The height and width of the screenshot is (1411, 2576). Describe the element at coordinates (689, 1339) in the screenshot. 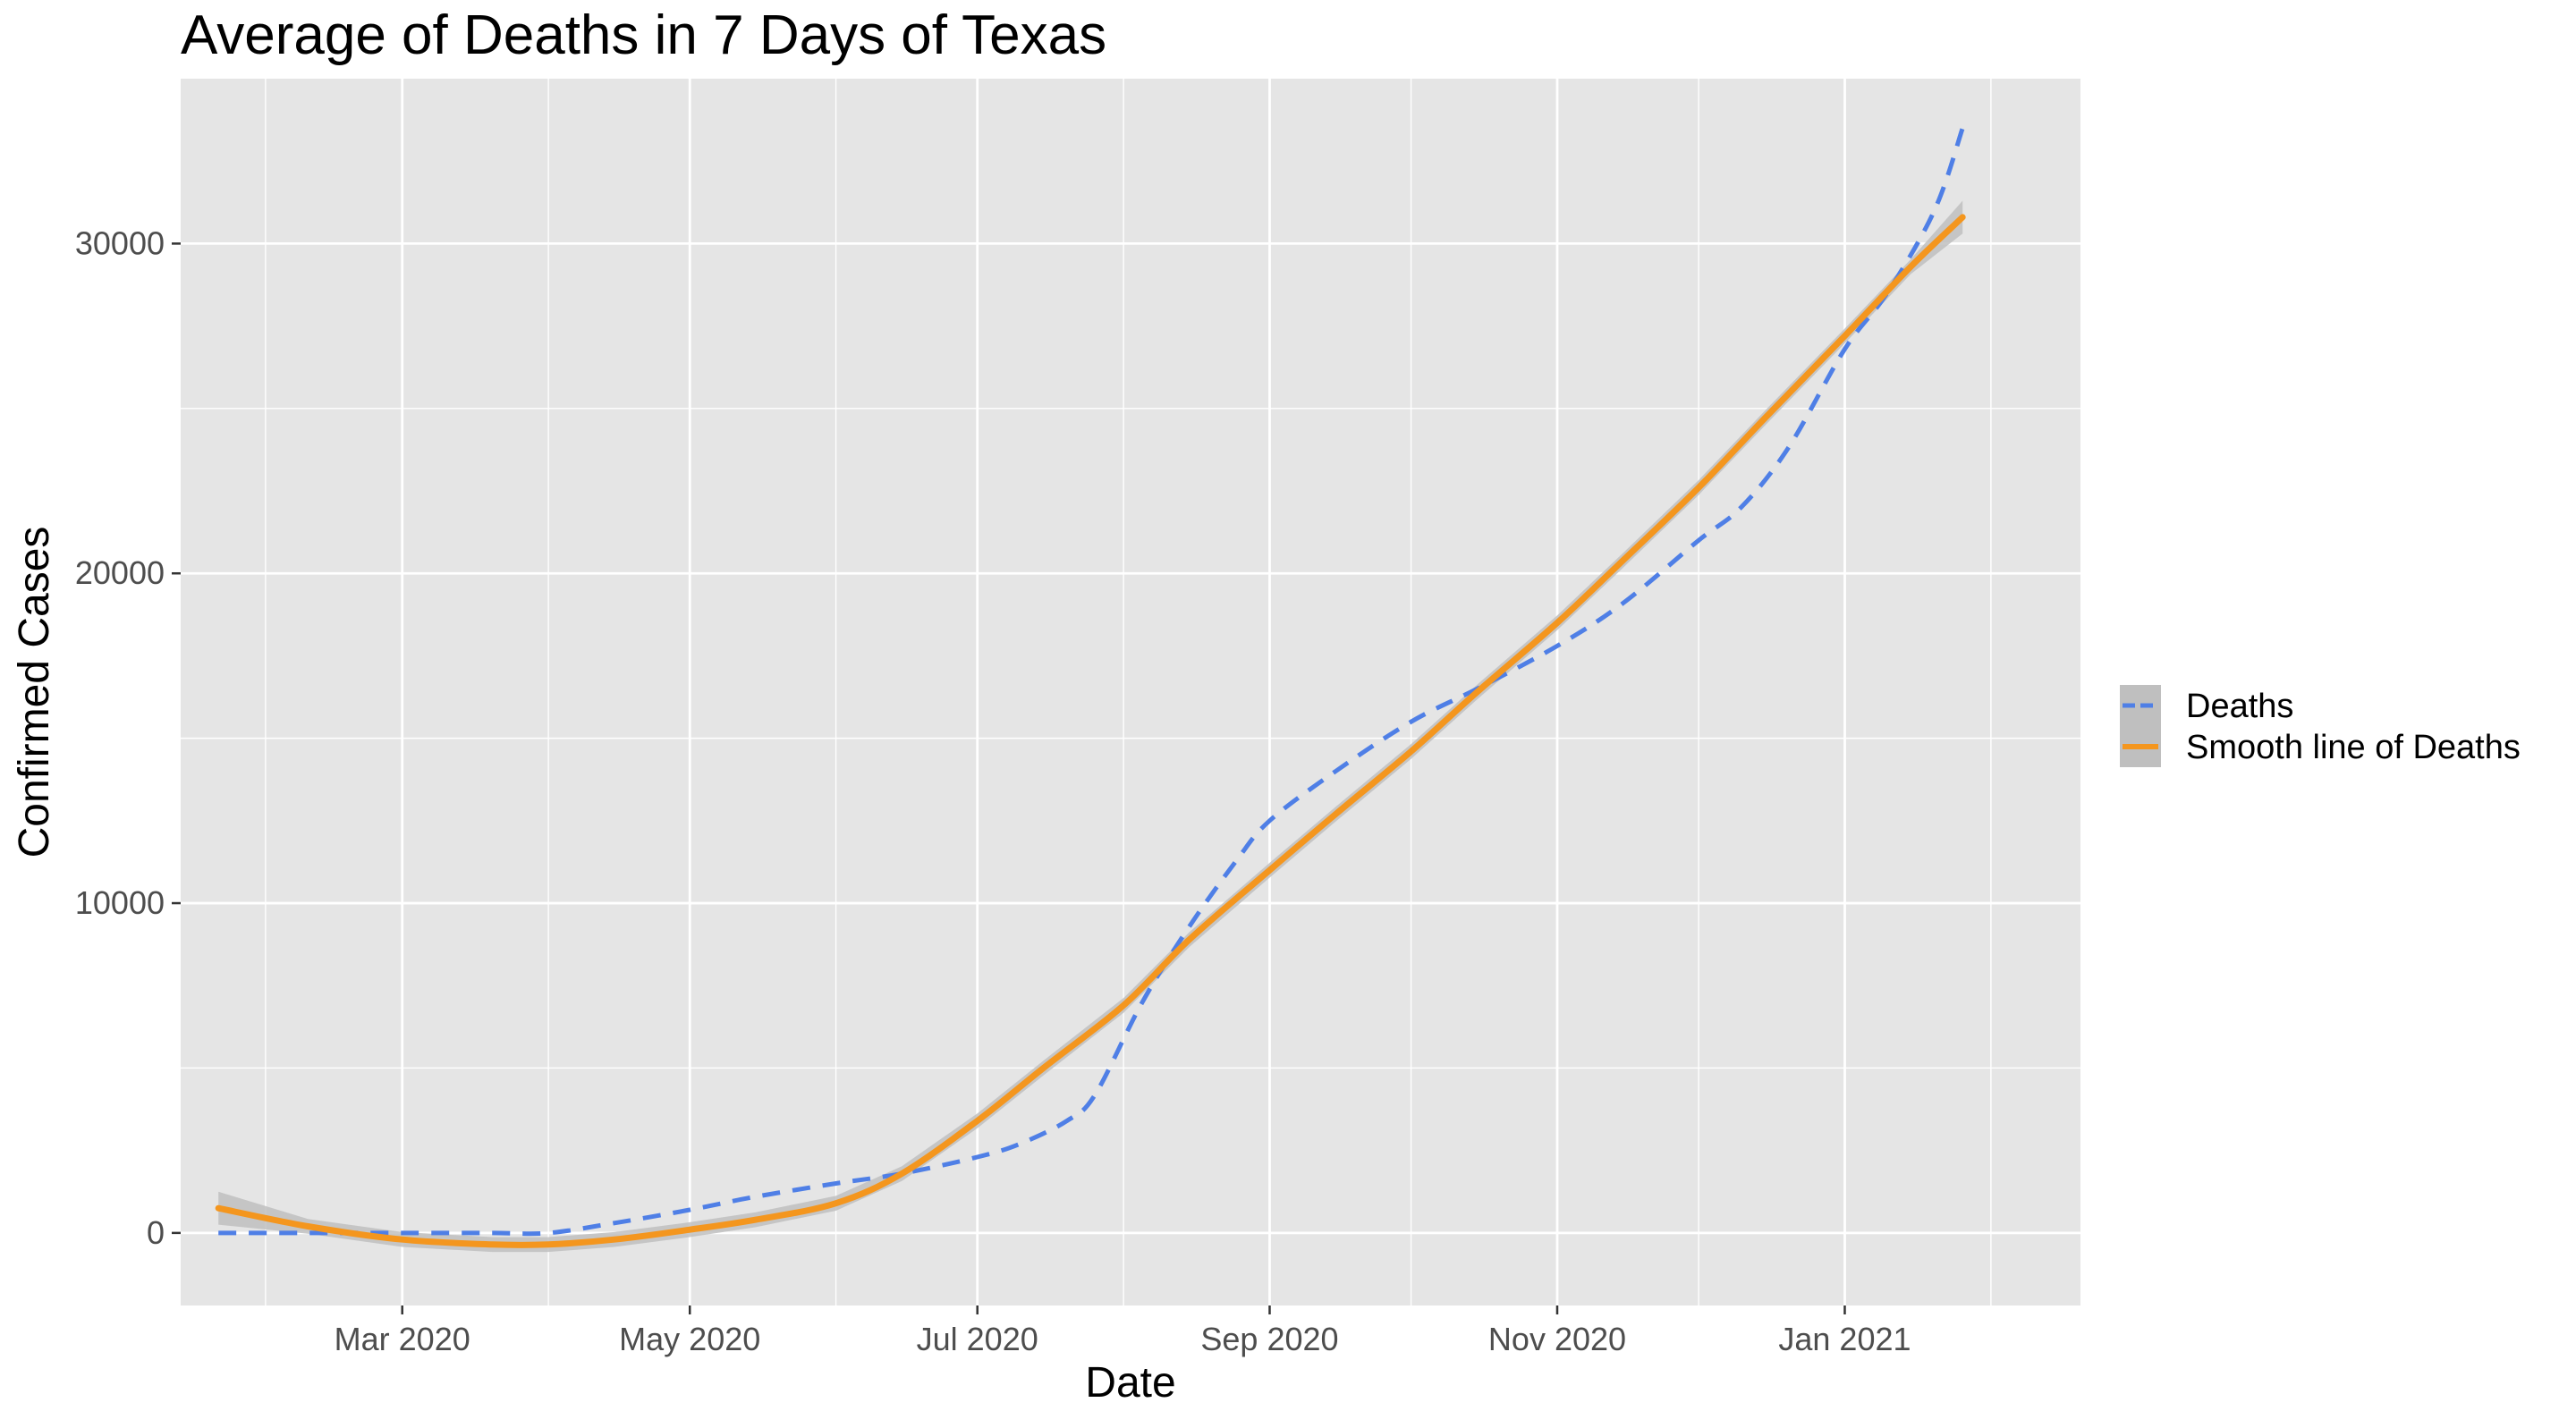

I see `x-tick-label: May 2020` at that location.